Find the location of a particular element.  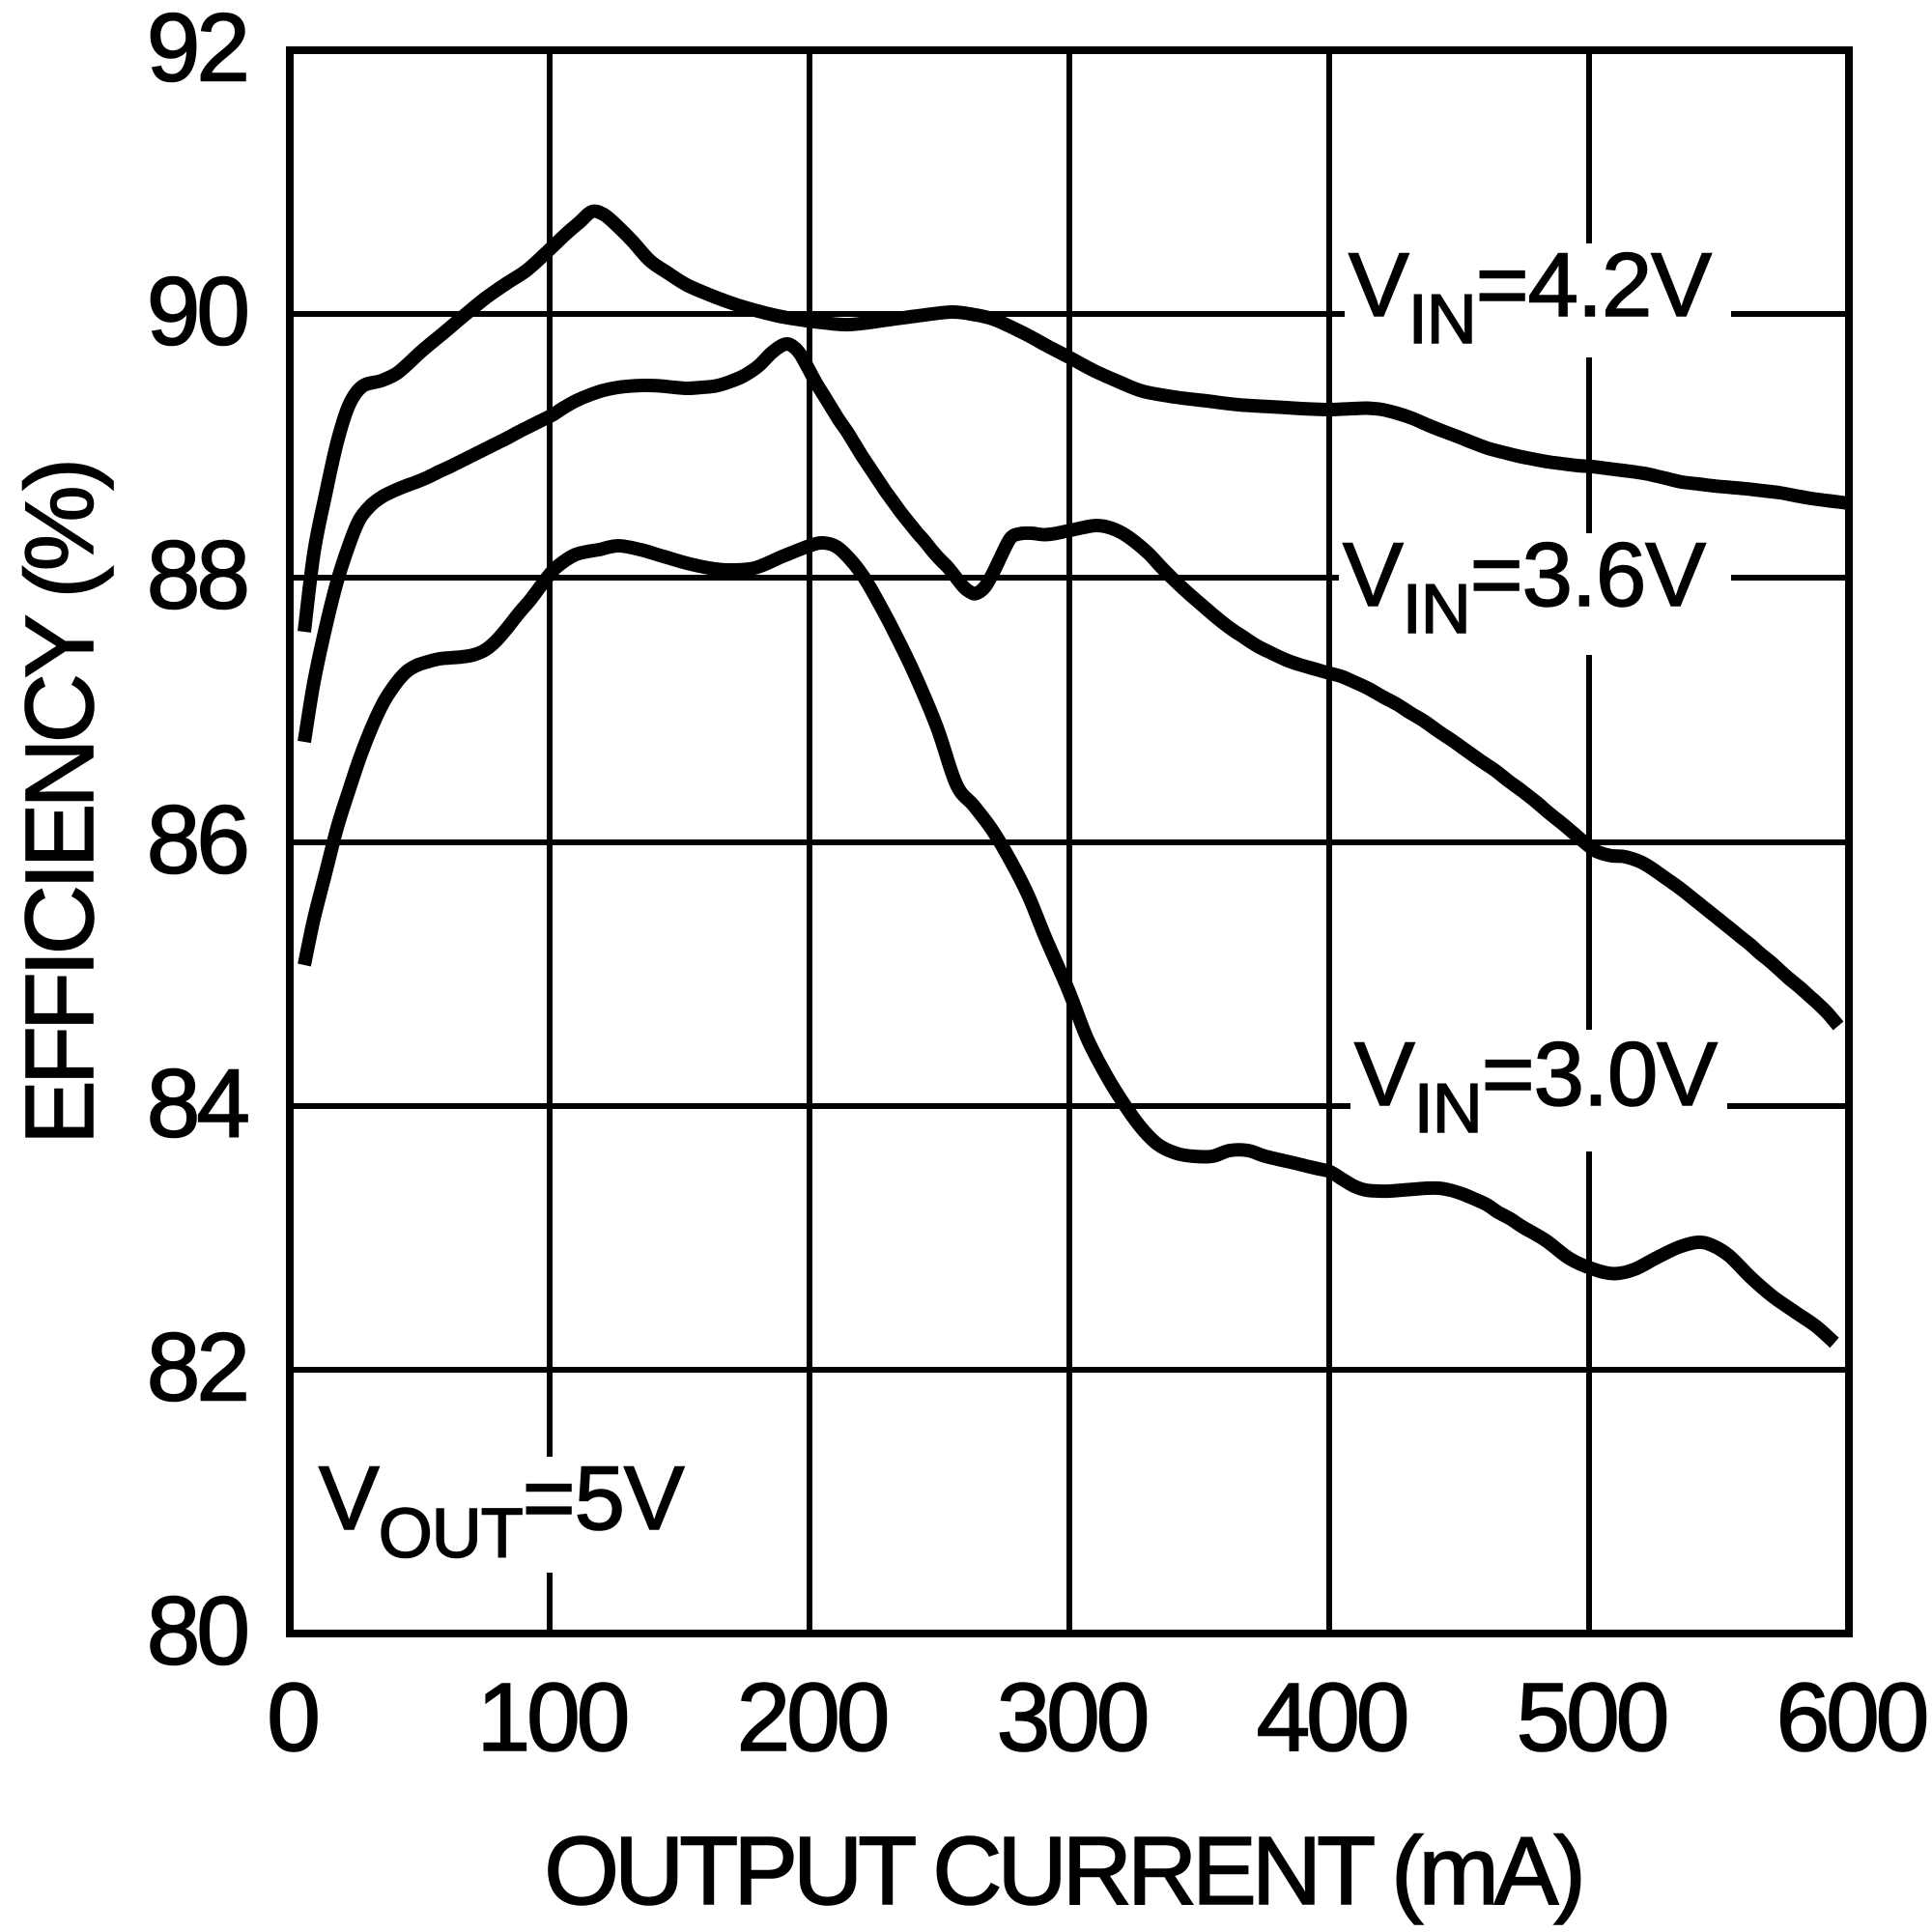

svg-text: 80 is located at coordinates (197, 1631).